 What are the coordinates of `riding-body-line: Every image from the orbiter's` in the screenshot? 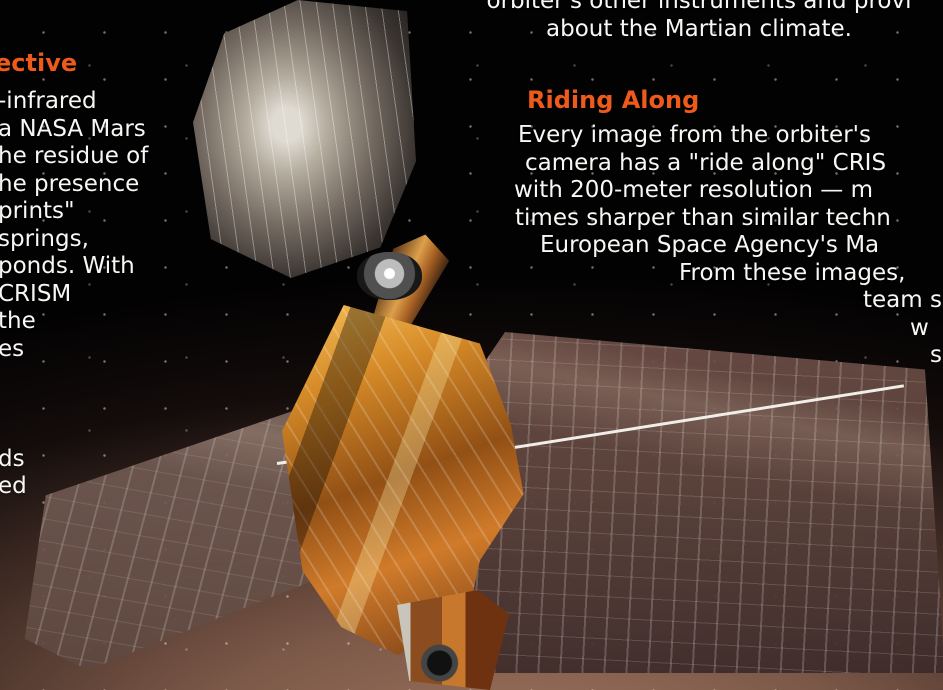 It's located at (694, 135).